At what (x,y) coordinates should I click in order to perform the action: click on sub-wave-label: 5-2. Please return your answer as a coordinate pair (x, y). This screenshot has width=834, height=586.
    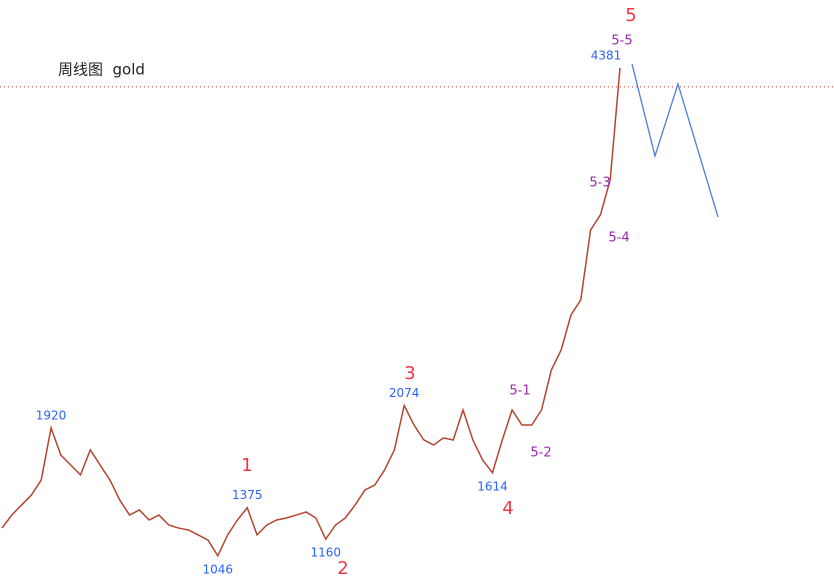
    Looking at the image, I should click on (540, 453).